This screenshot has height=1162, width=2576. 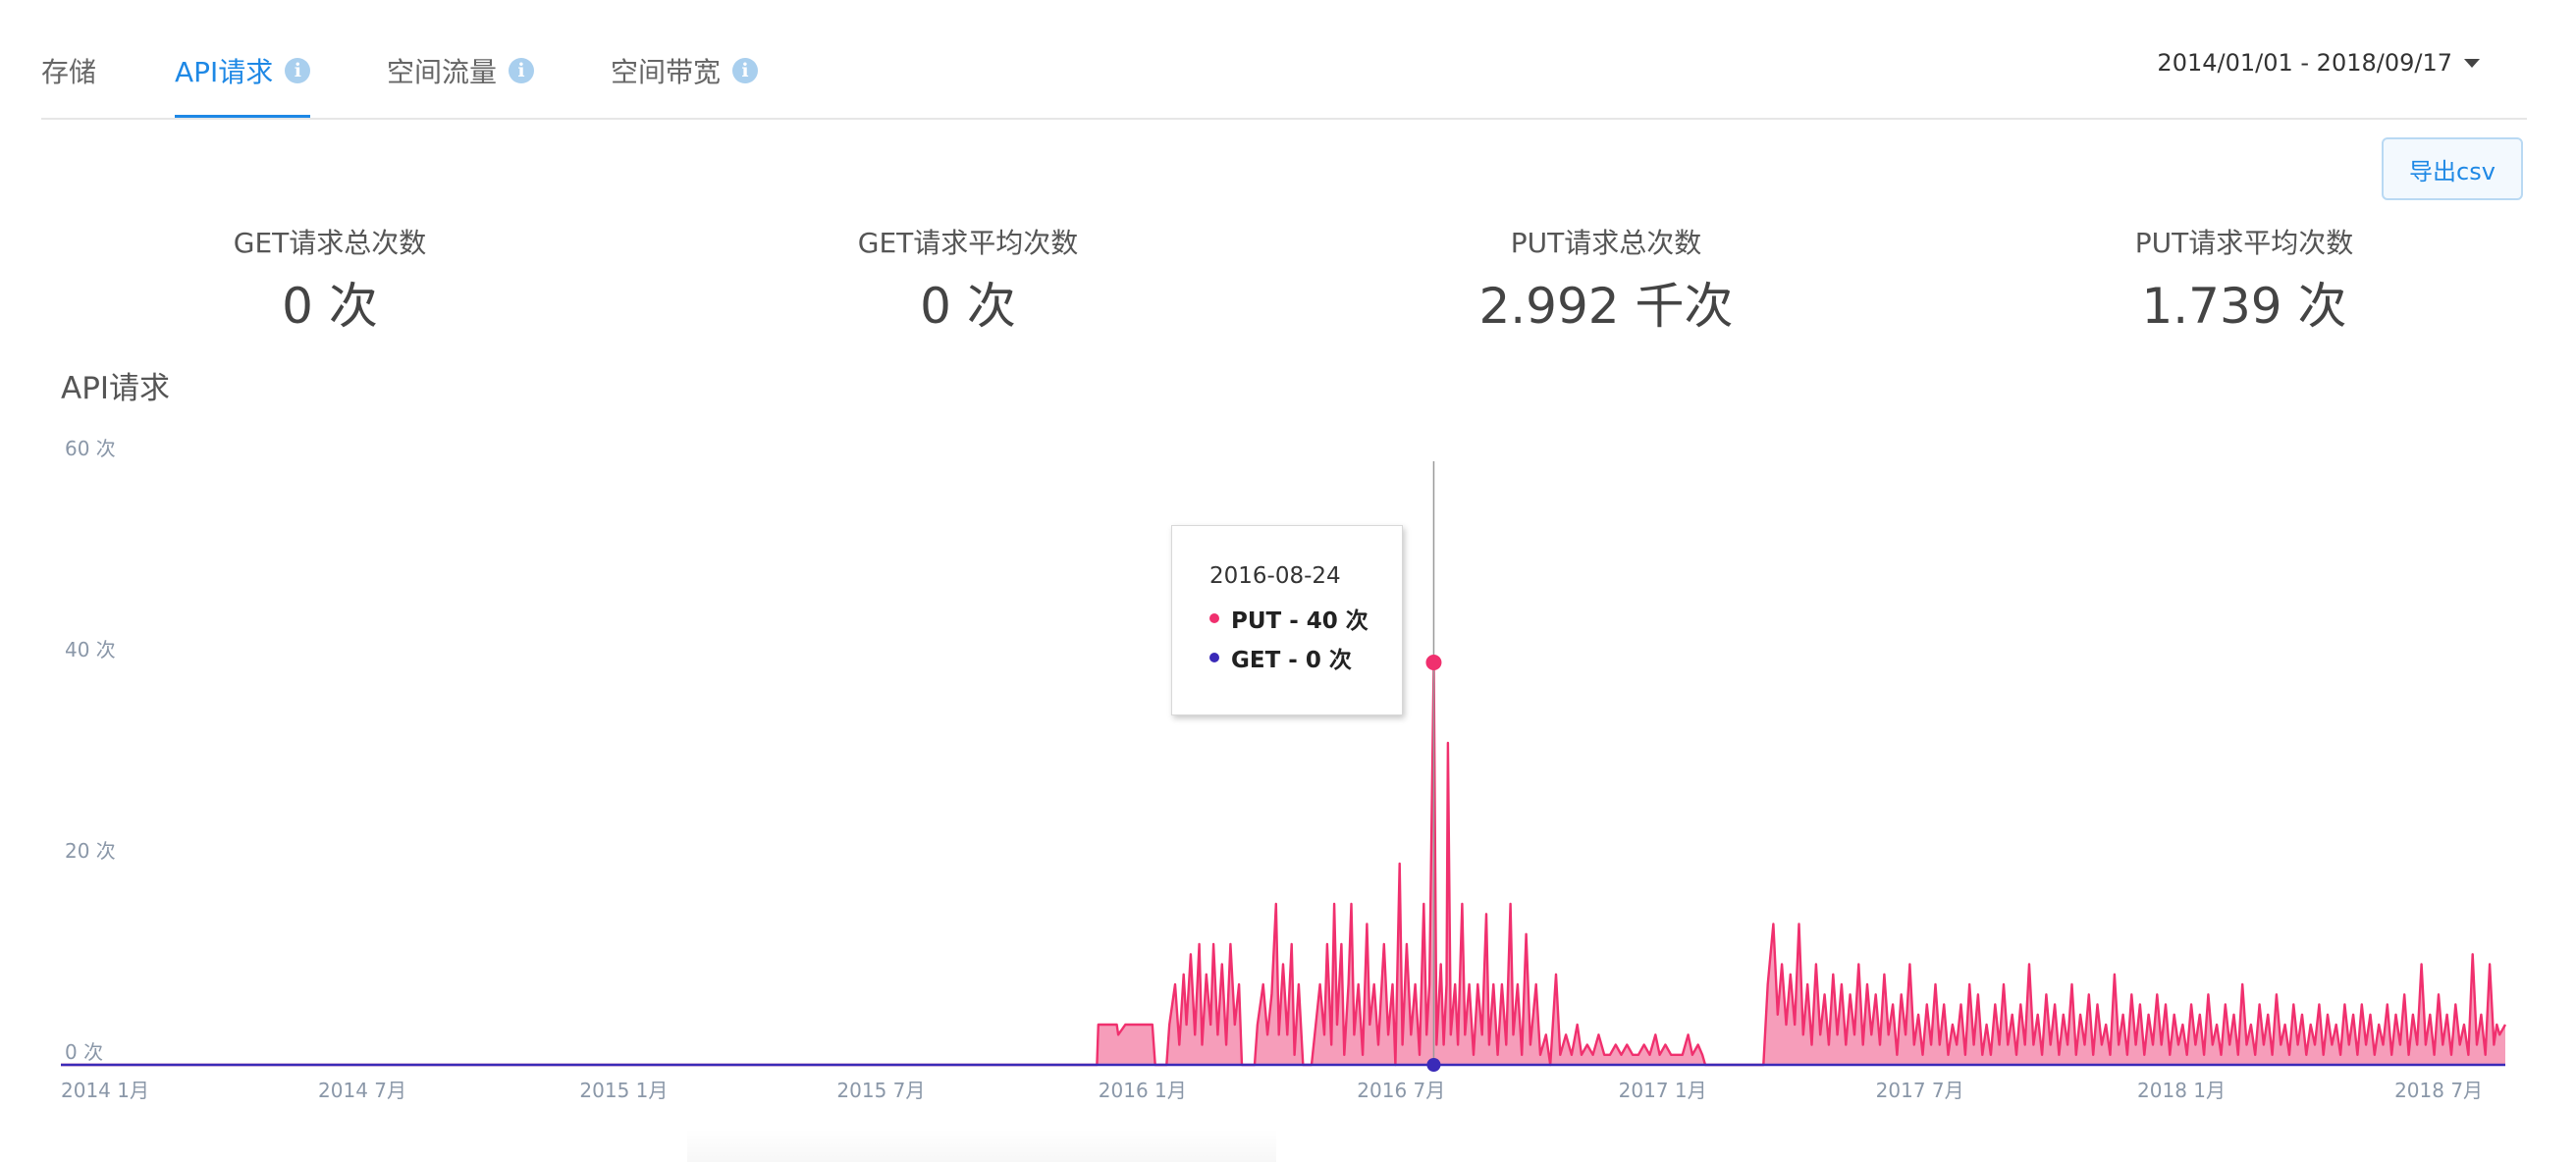 What do you see at coordinates (90, 851) in the screenshot?
I see `y-tick-label: 20 次` at bounding box center [90, 851].